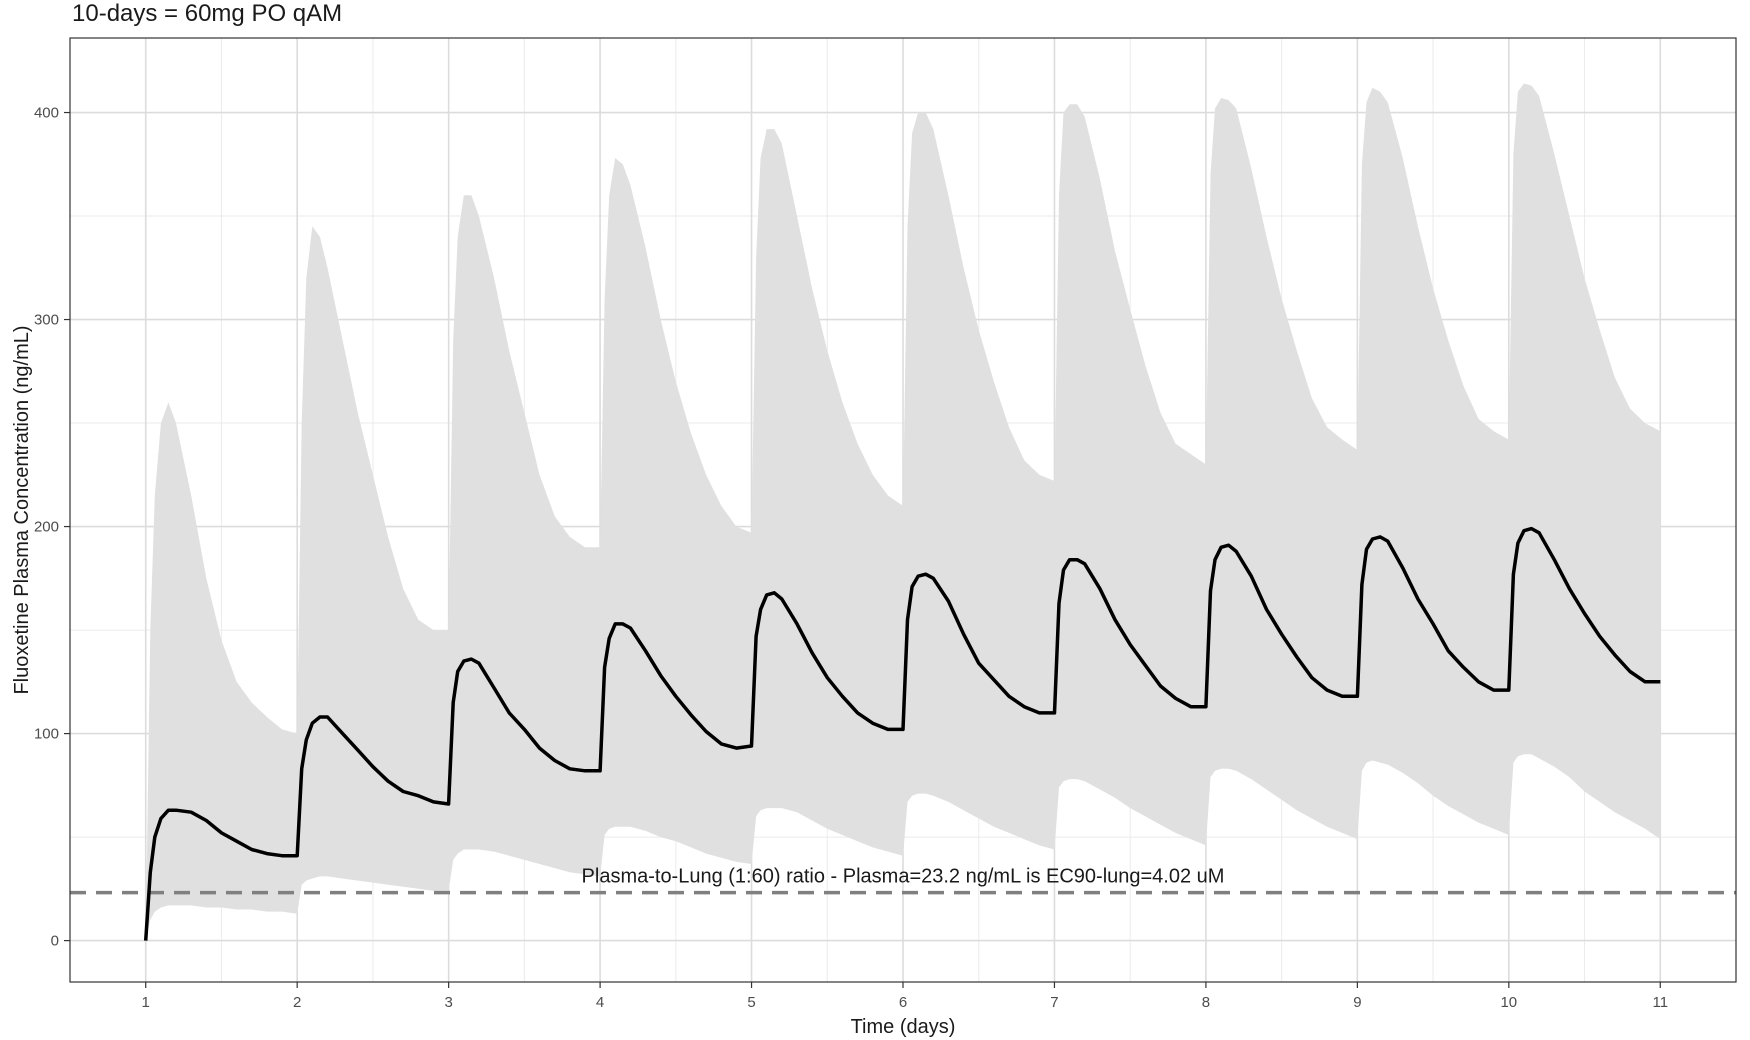 Image resolution: width=1750 pixels, height=1040 pixels. I want to click on y-tick-label: 200, so click(46, 527).